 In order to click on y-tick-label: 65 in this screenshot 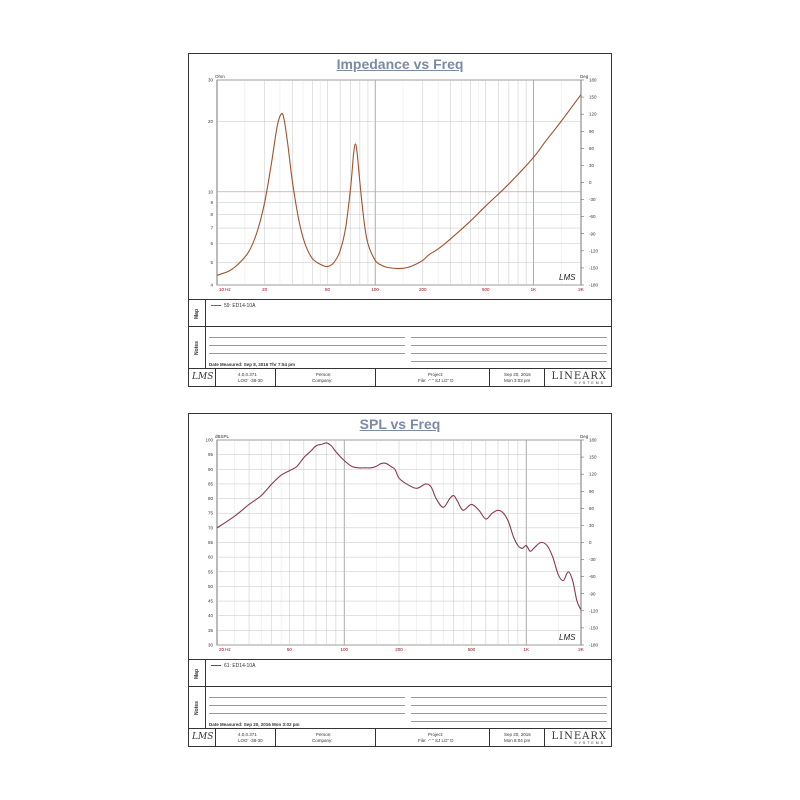, I will do `click(211, 542)`.